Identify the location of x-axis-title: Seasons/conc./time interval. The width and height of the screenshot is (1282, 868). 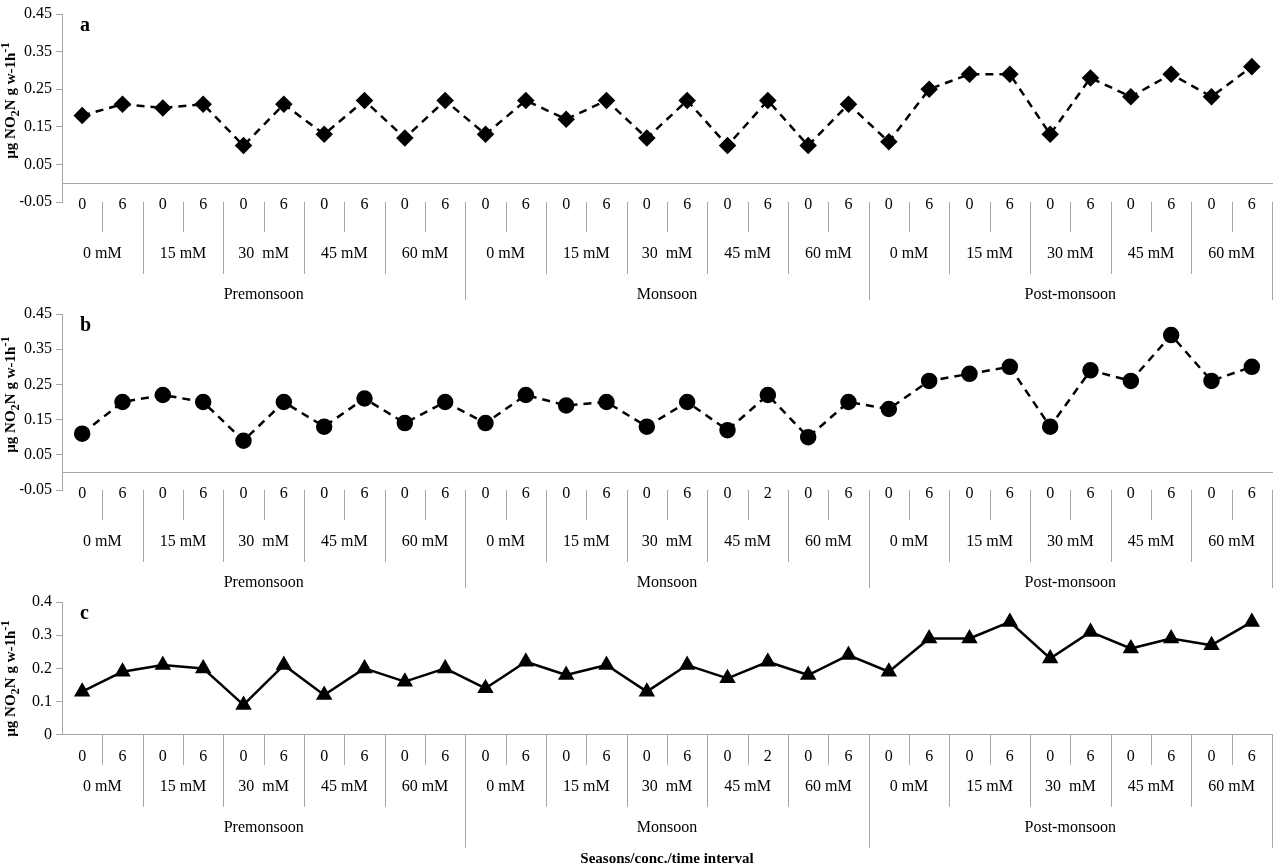
(667, 857).